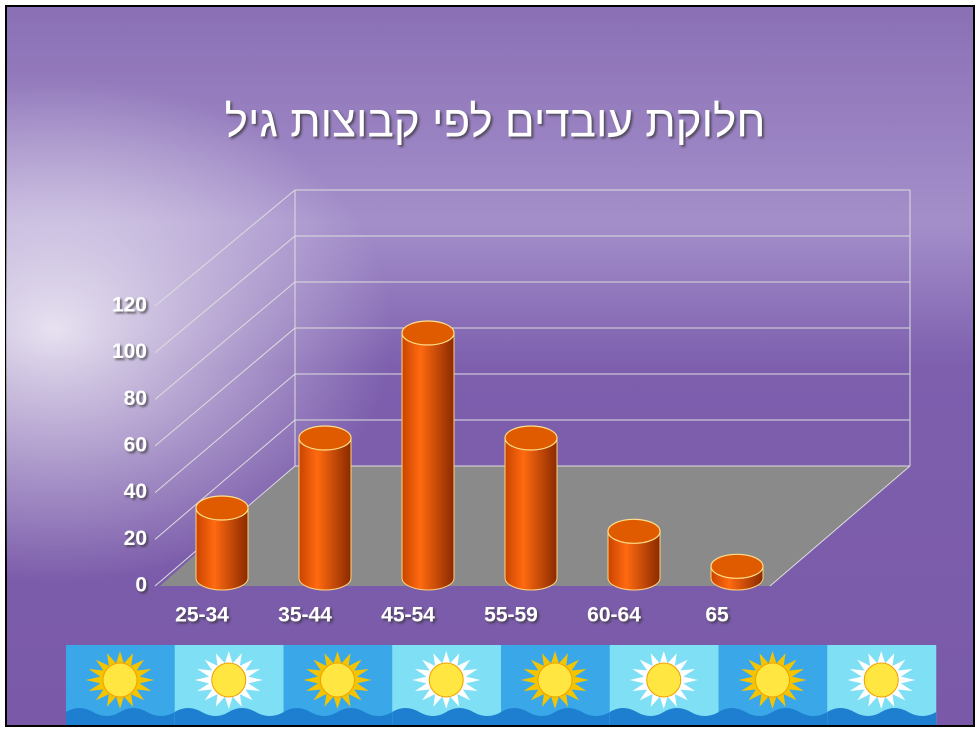 This screenshot has width=979, height=731. I want to click on x-tick-label: 25-34, so click(202, 615).